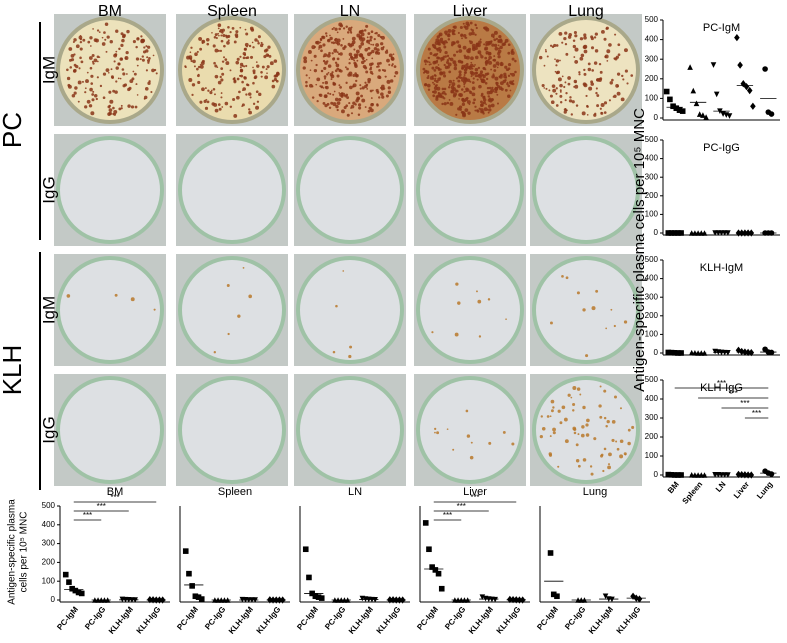 The width and height of the screenshot is (787, 643). Describe the element at coordinates (350, 11) in the screenshot. I see `column-header: LN` at that location.